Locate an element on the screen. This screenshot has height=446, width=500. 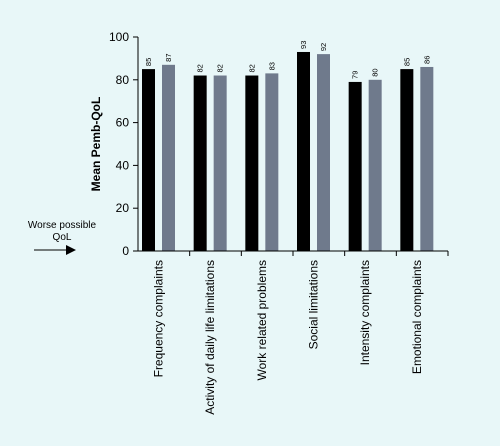
annotation-line1: Worse possible is located at coordinates (62, 225).